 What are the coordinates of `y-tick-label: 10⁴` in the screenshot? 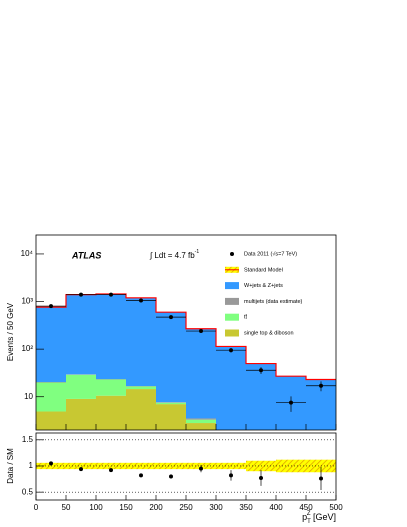 It's located at (27, 253).